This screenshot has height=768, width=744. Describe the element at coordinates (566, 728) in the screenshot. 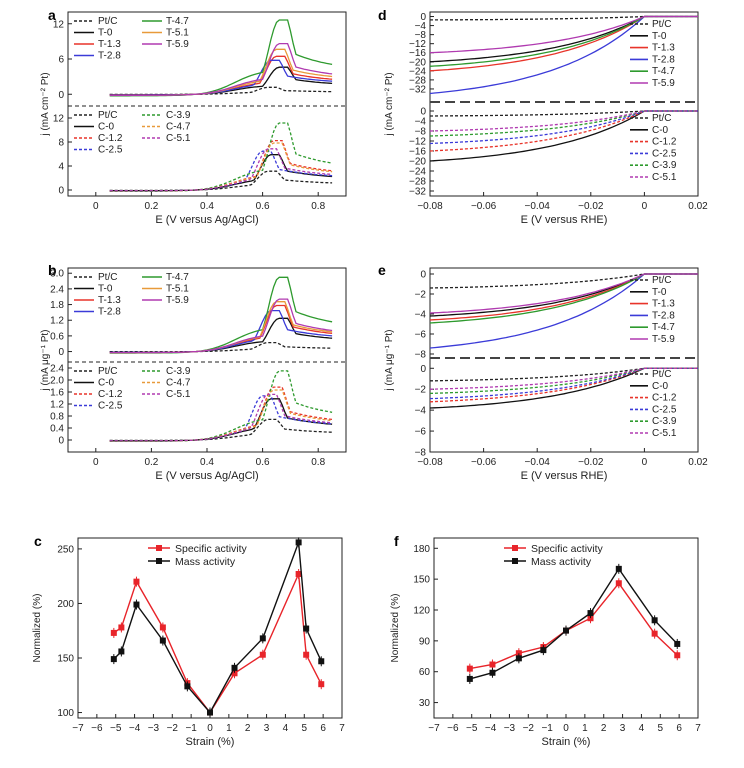

I see `panel-f-xtick-label: 0` at that location.